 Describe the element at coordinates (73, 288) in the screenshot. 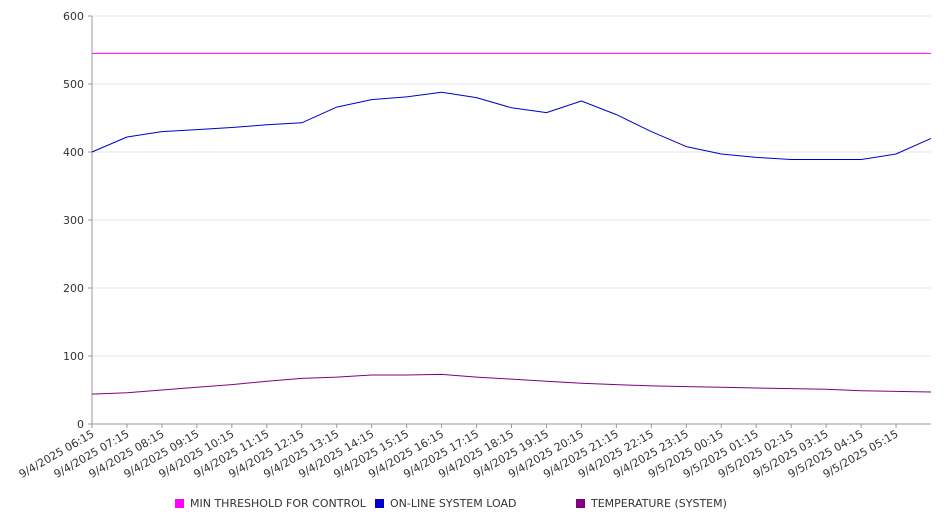

I see `y-tick-label: 200` at that location.